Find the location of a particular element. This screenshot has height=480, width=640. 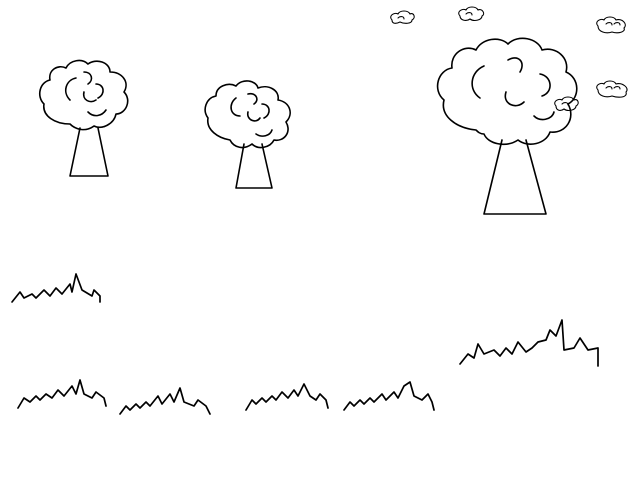

tree-1-canopy is located at coordinates (83, 95).